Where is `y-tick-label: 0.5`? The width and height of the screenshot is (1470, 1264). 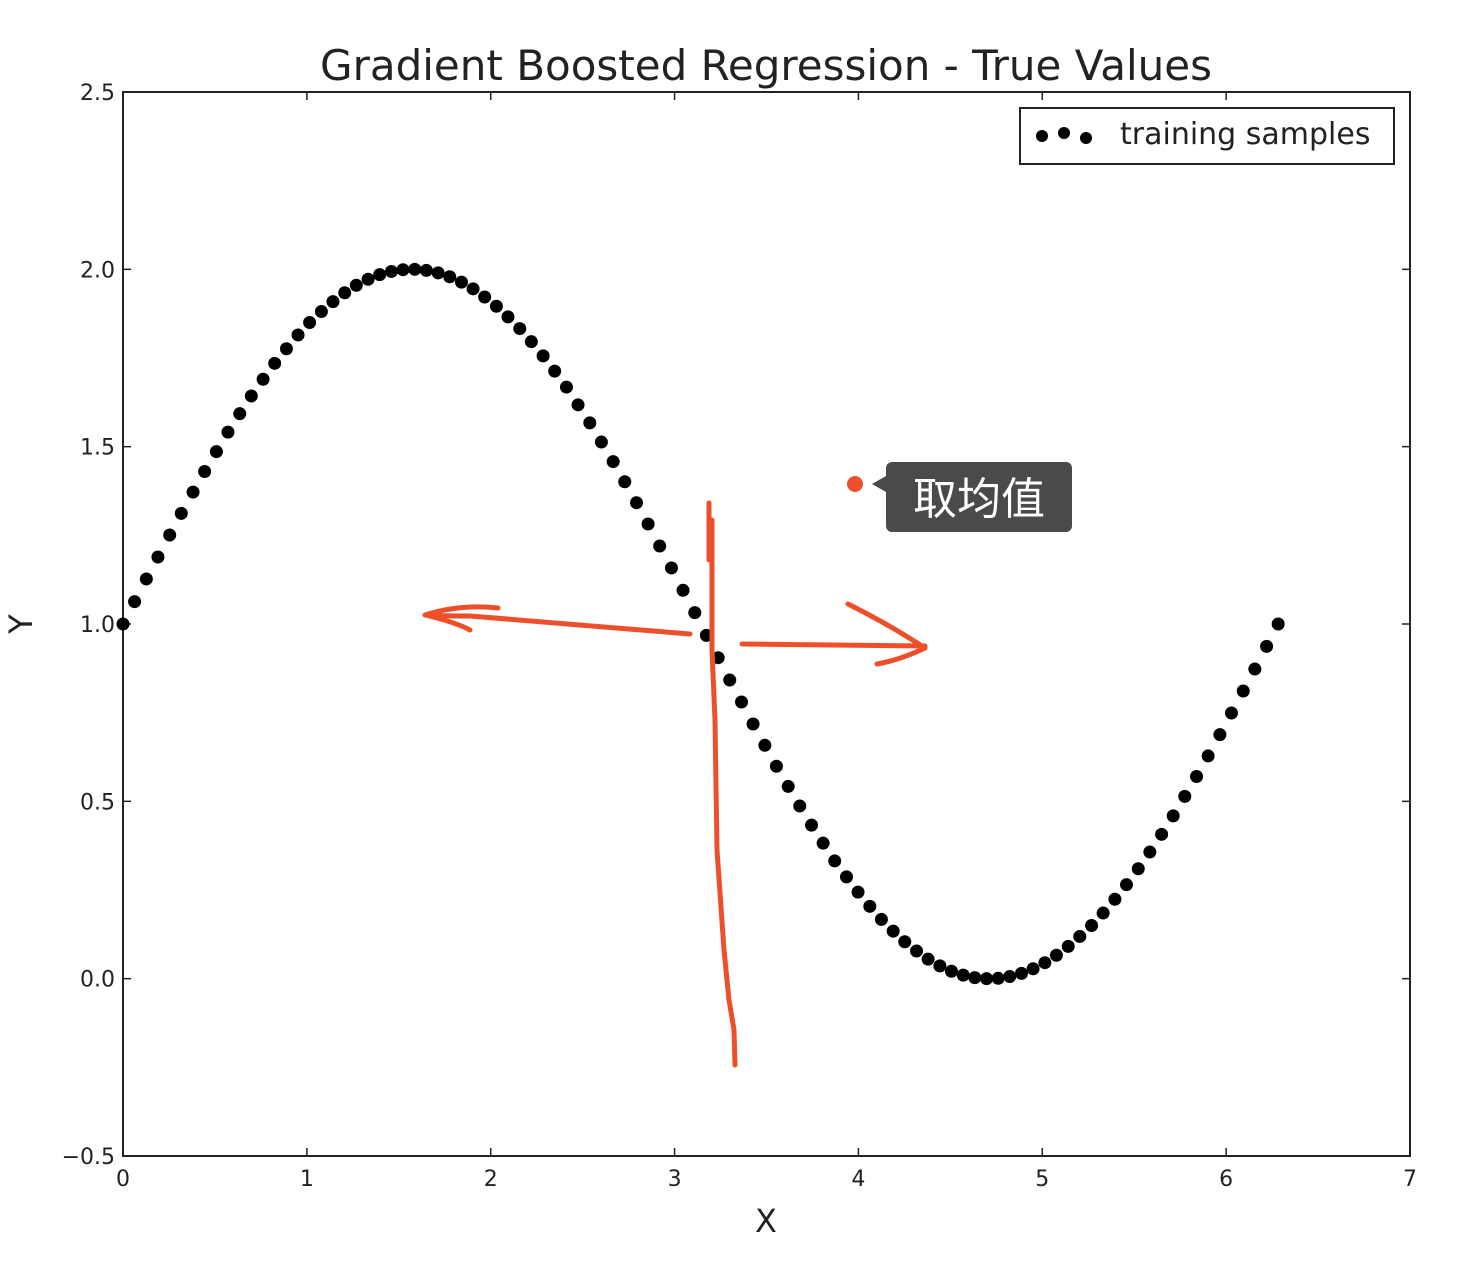
y-tick-label: 0.5 is located at coordinates (97, 802).